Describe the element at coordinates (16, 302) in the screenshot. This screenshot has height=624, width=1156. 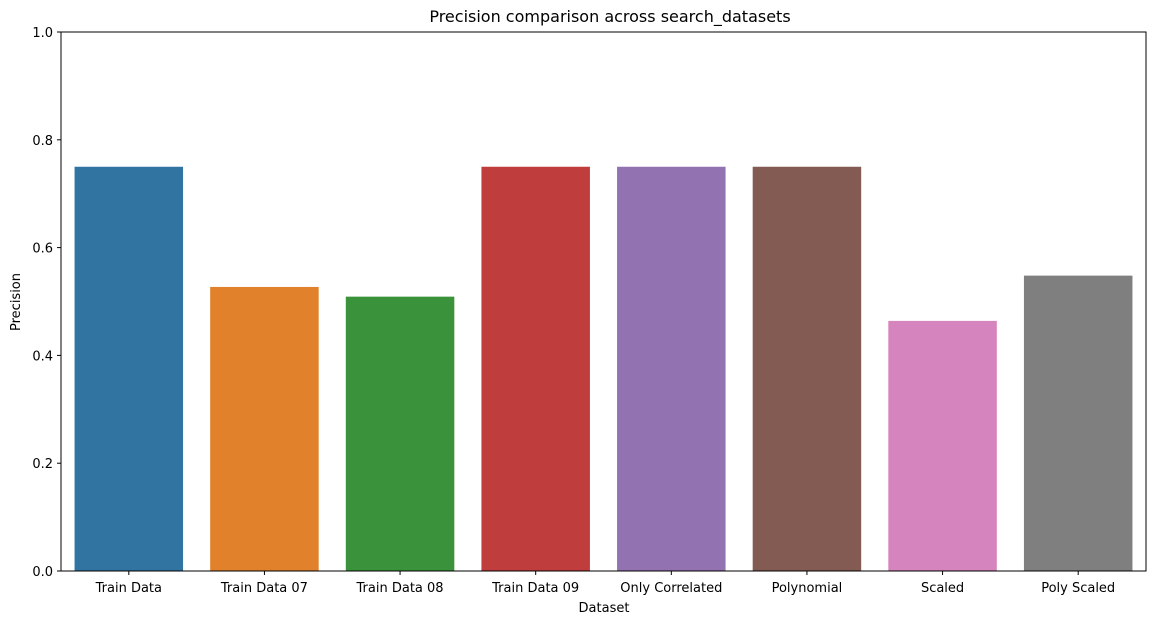
I see `y-axis-label: Precision` at that location.